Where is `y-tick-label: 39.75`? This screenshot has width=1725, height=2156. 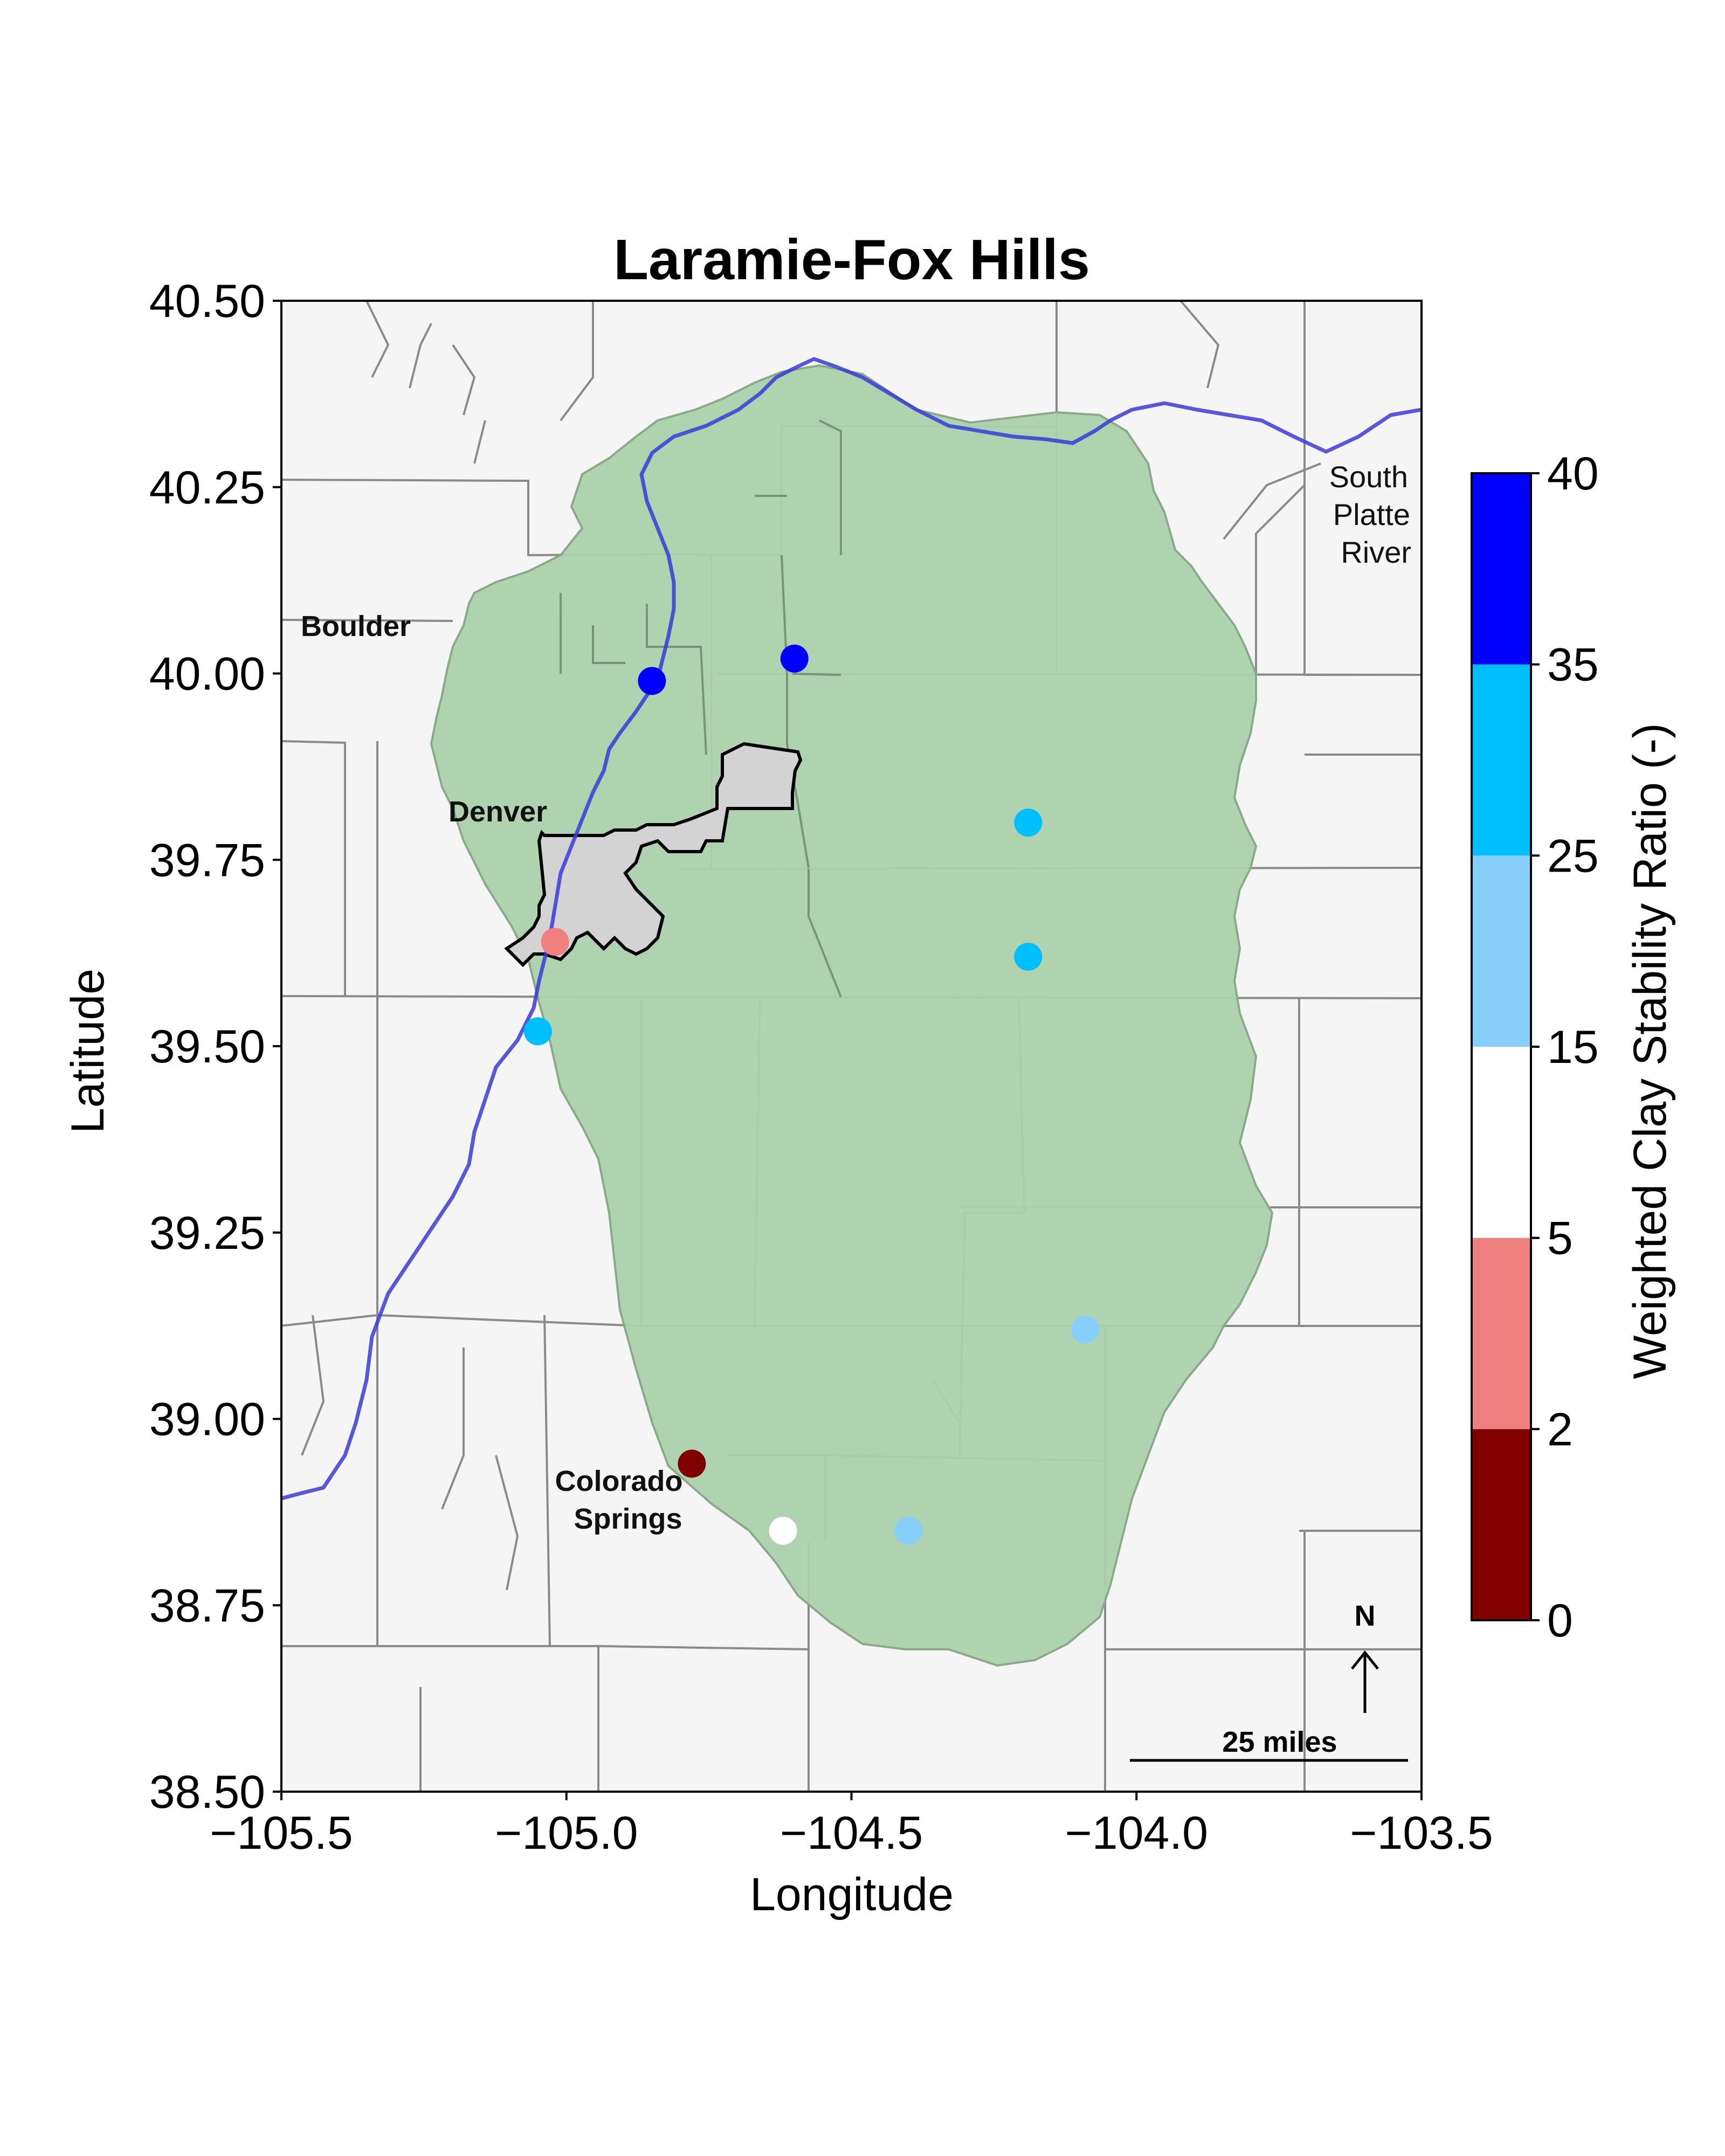
y-tick-label: 39.75 is located at coordinates (207, 860).